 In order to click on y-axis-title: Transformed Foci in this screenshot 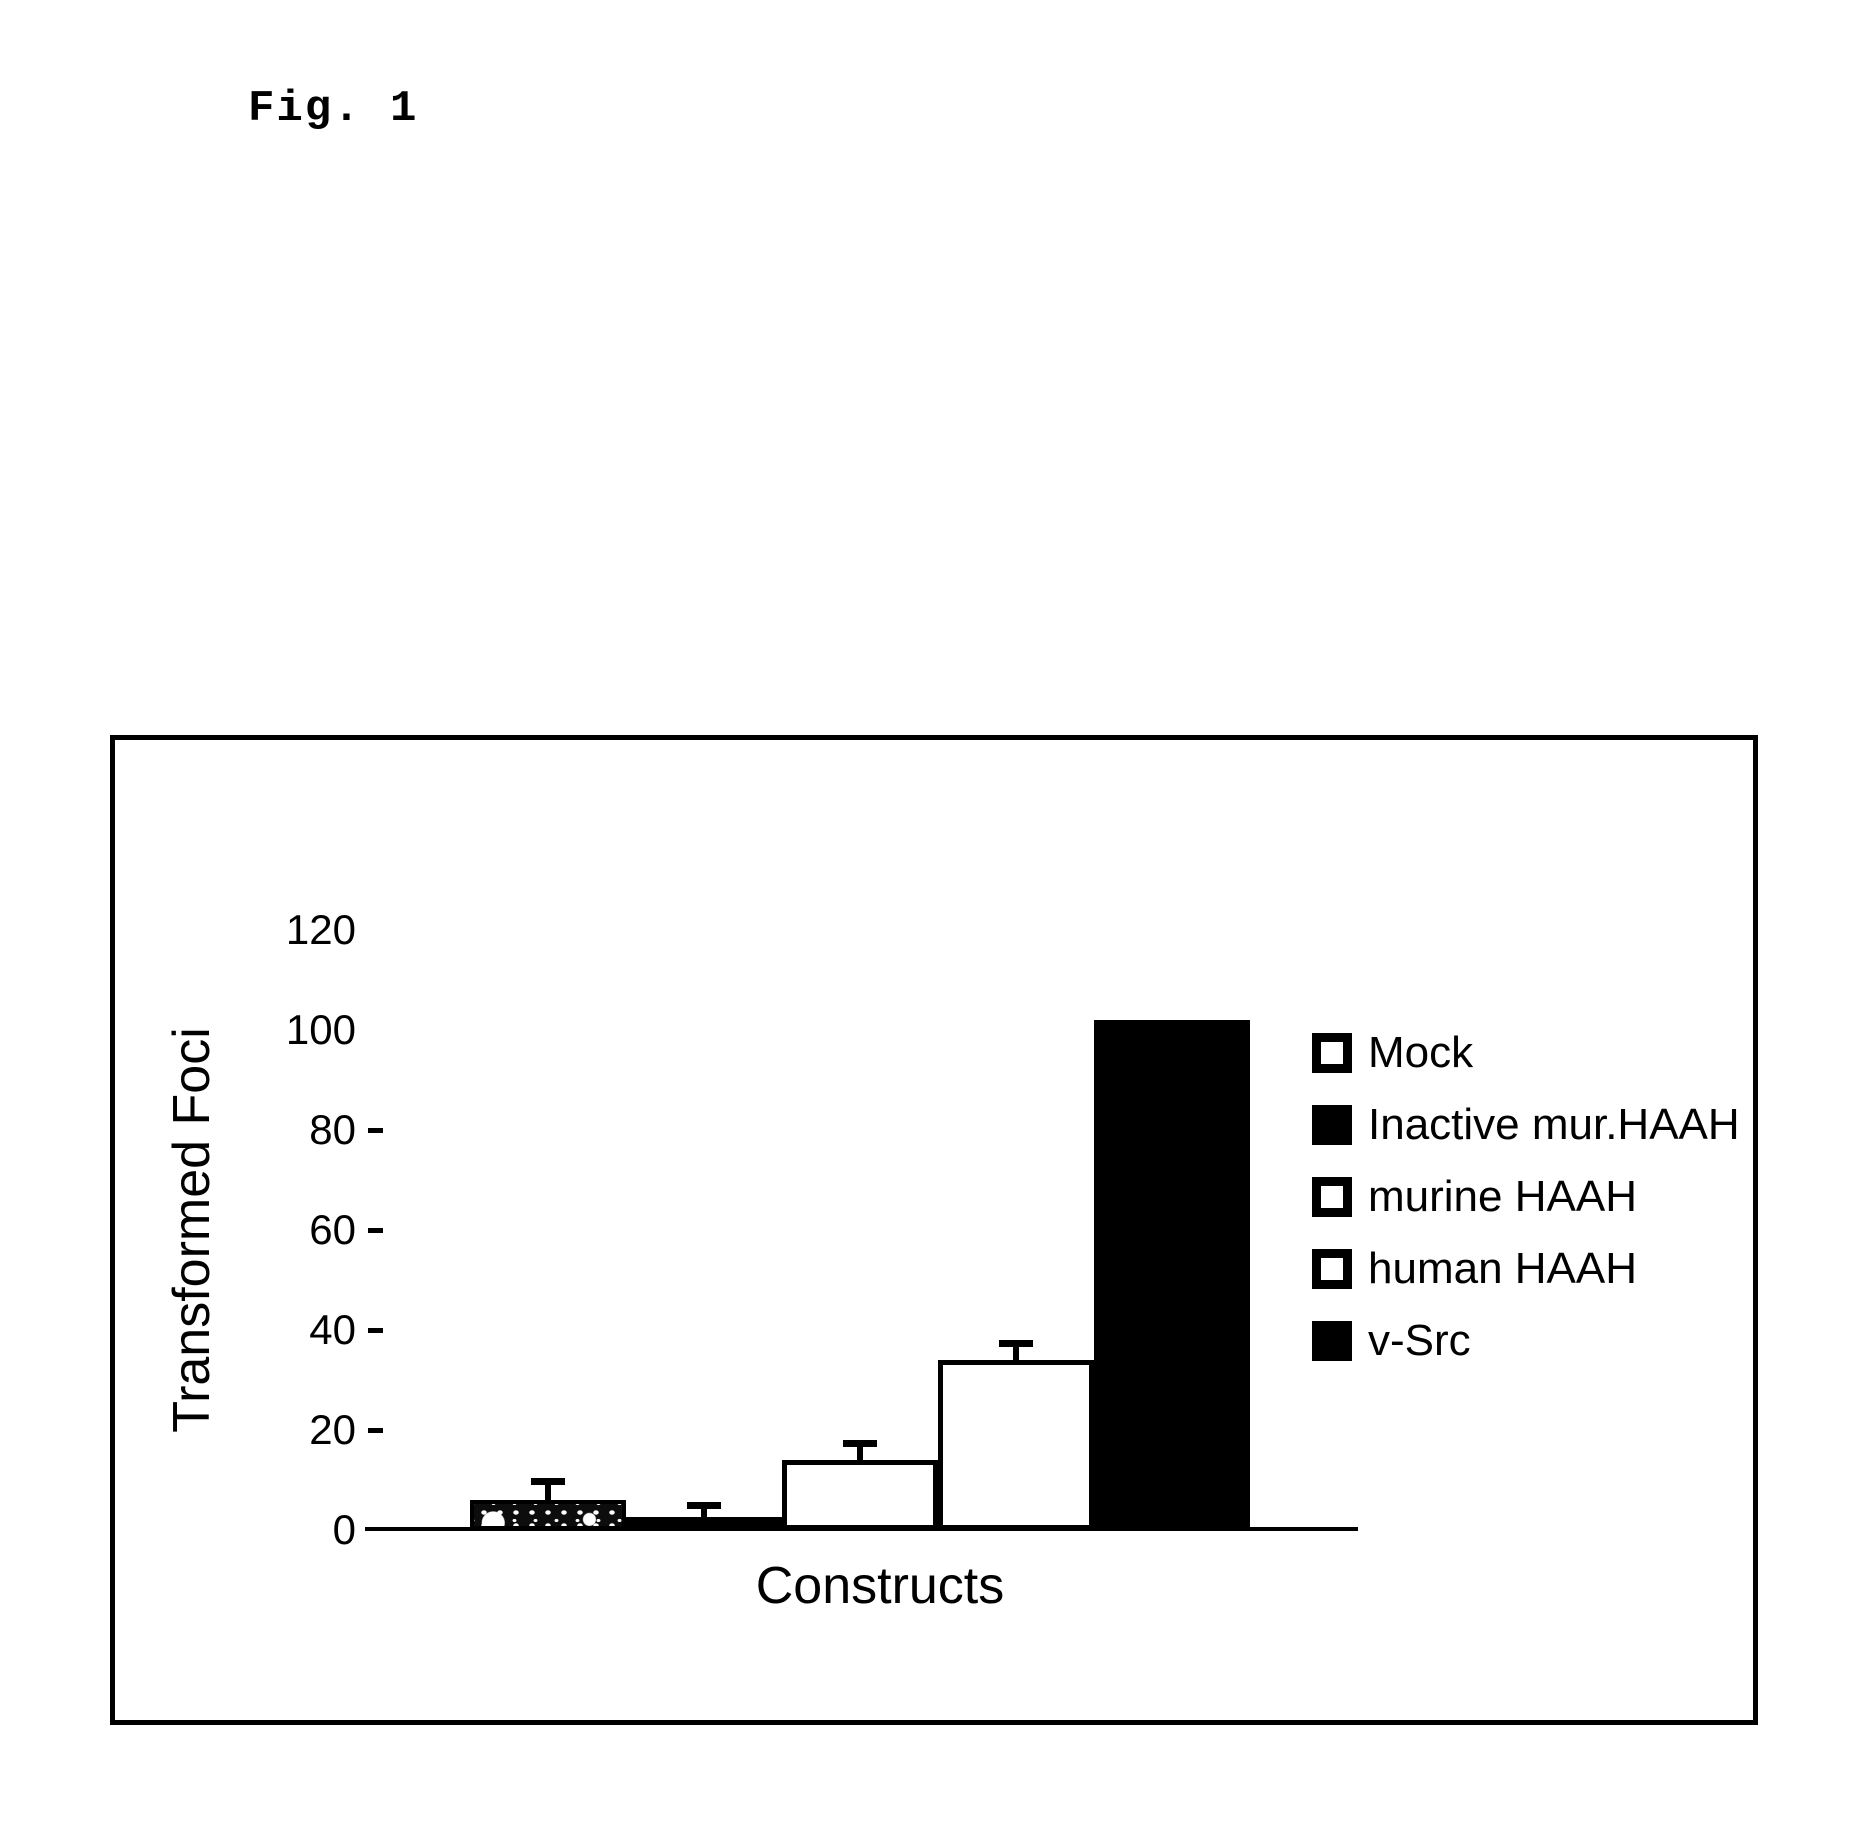, I will do `click(192, 1230)`.